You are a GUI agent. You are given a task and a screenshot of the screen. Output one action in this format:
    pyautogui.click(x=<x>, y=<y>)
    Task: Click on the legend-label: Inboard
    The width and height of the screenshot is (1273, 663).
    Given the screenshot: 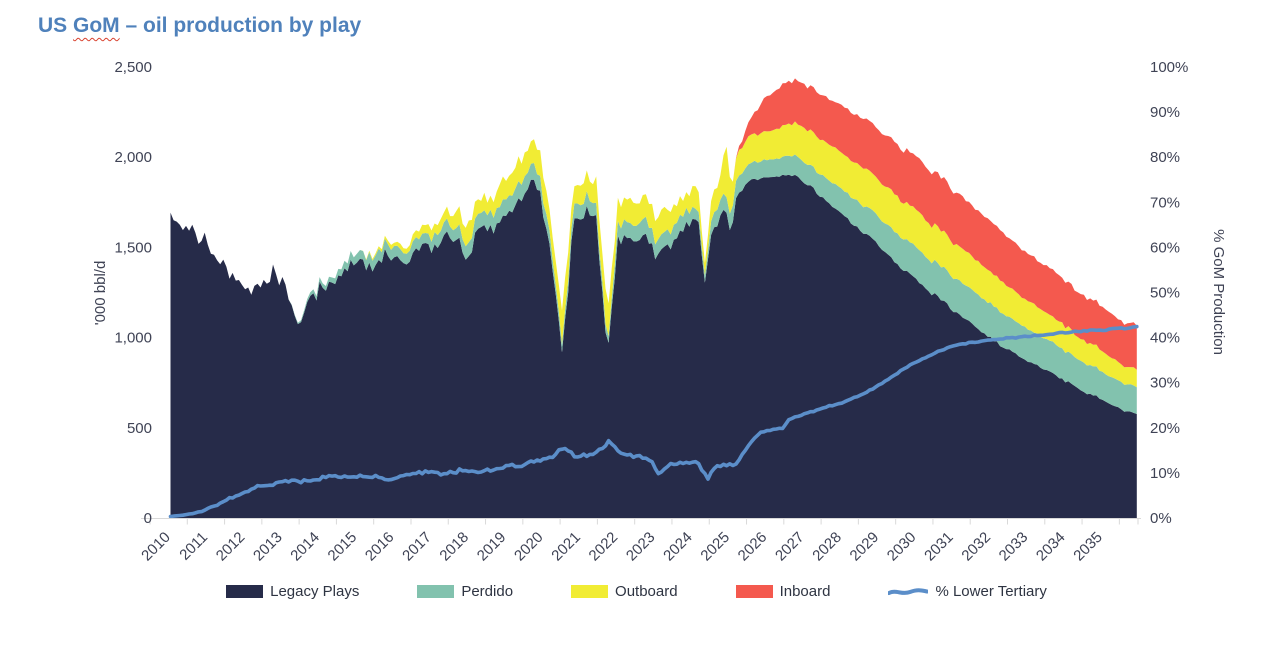 What is the action you would take?
    pyautogui.click(x=805, y=591)
    